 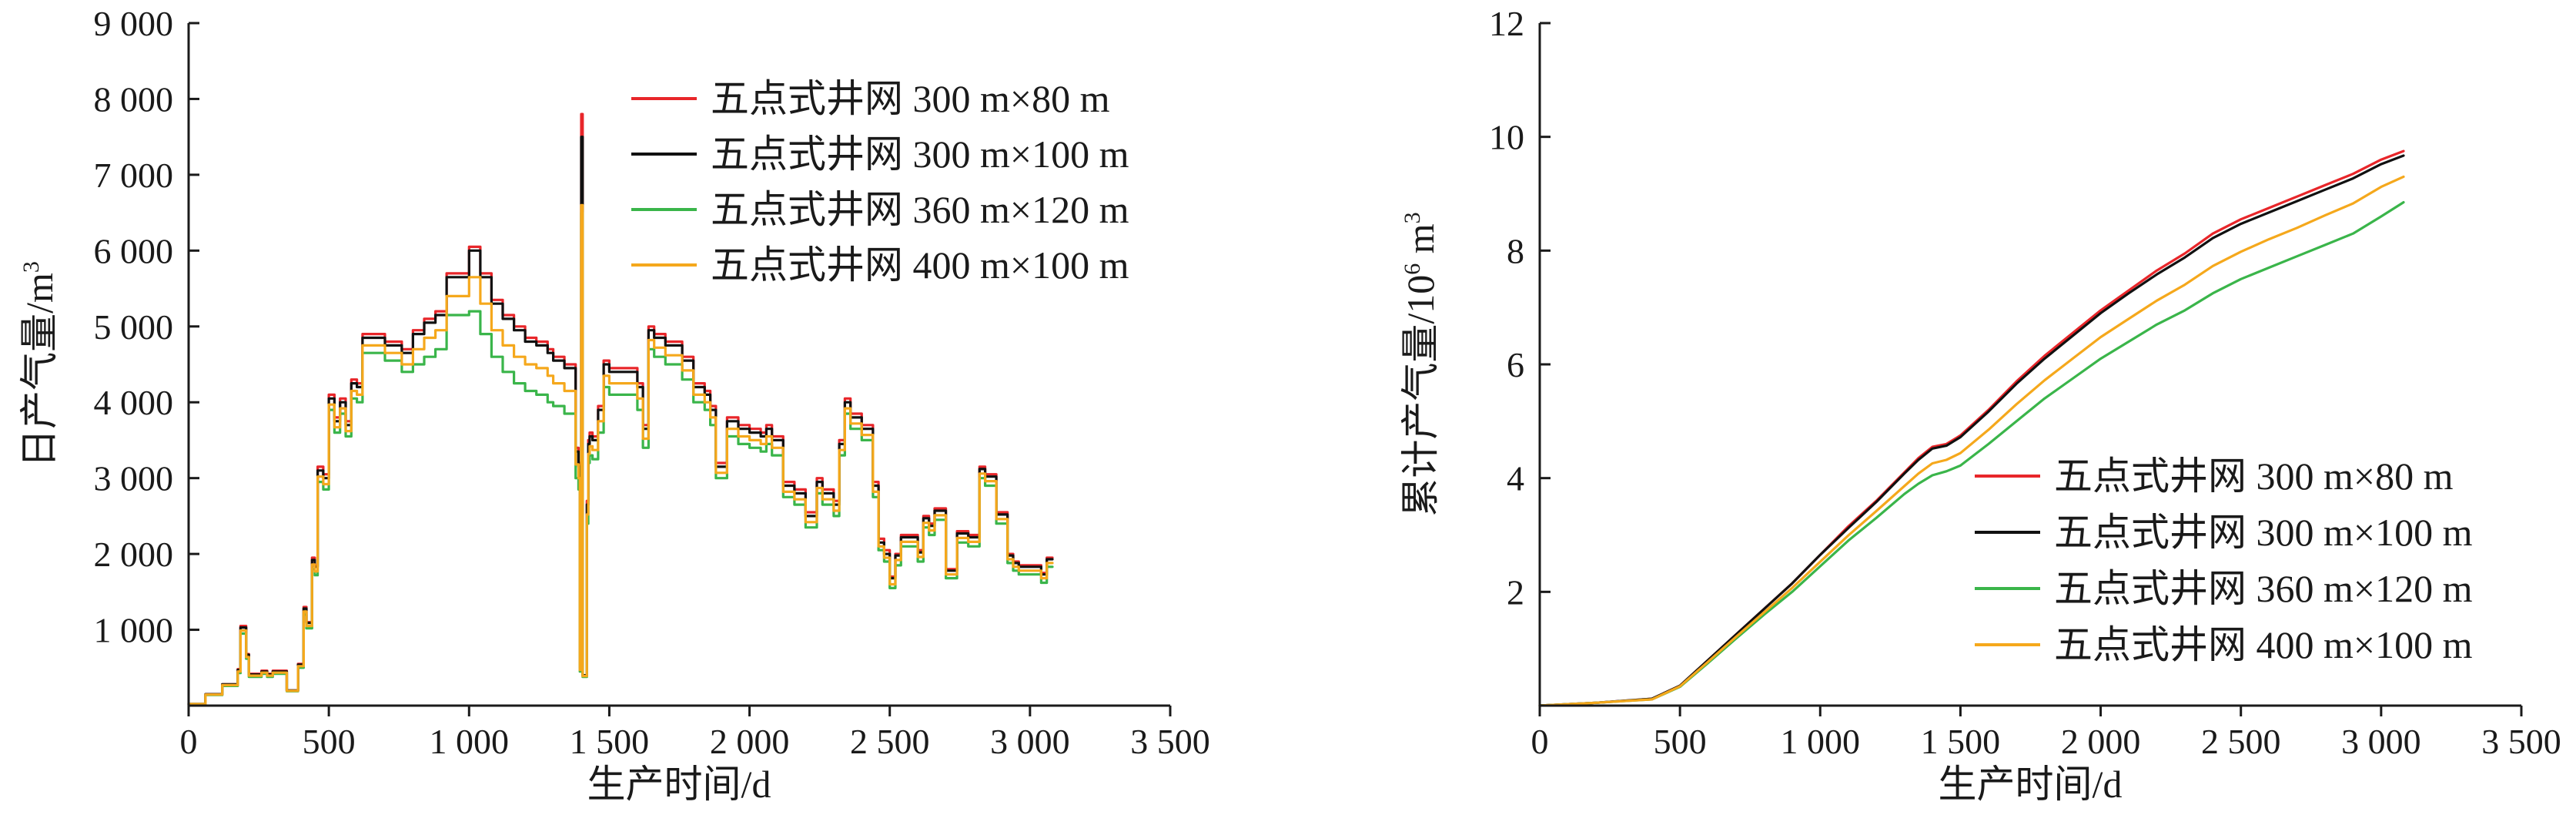 I want to click on cumulative-legend-label-1: 五点式井网 300 m×100 m, so click(x=2263, y=533).